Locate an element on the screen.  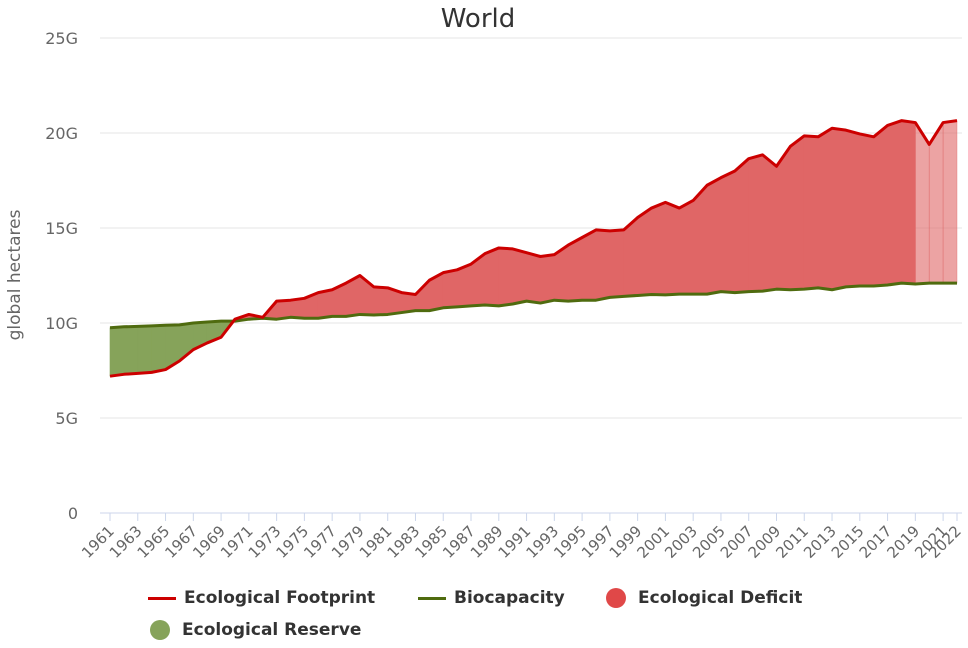
chart-title: World is located at coordinates (478, 19).